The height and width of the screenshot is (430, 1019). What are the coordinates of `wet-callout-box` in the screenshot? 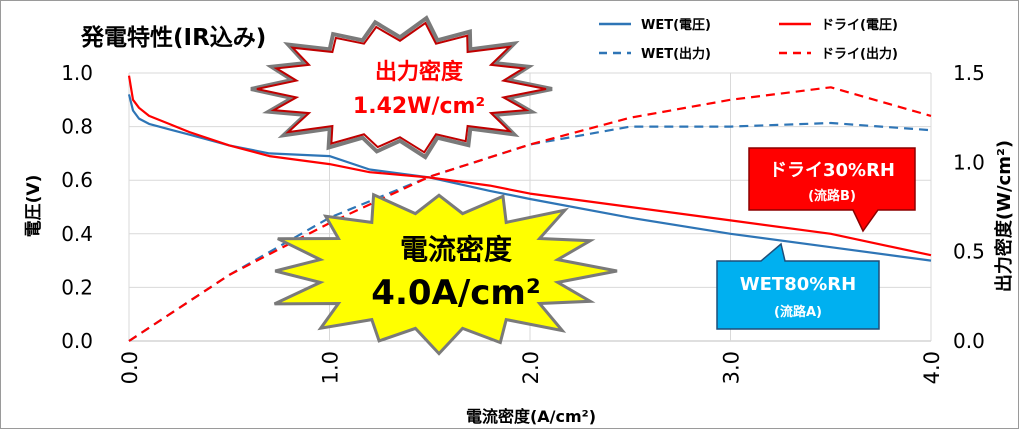 It's located at (798, 286).